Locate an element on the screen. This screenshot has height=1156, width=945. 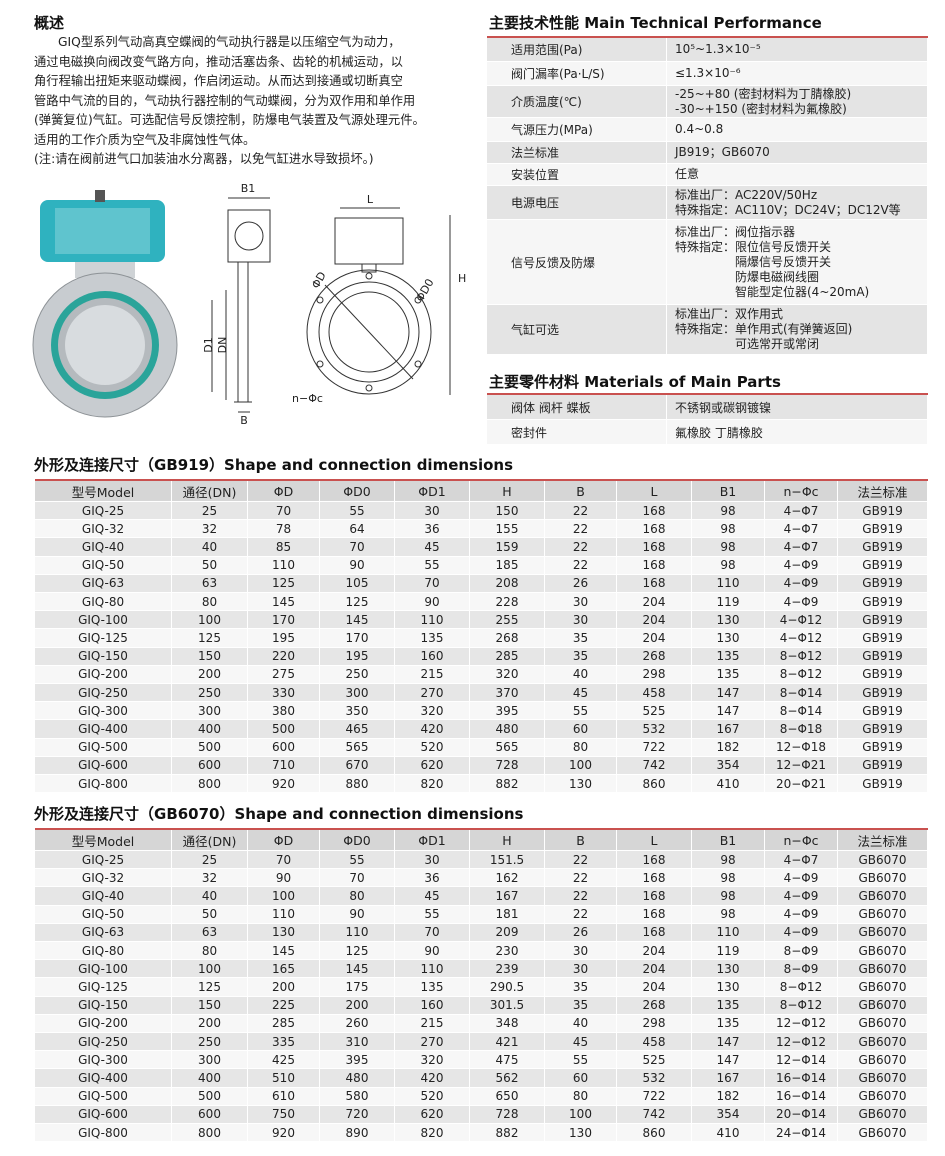
table-cell: 155 is located at coordinates (507, 529).